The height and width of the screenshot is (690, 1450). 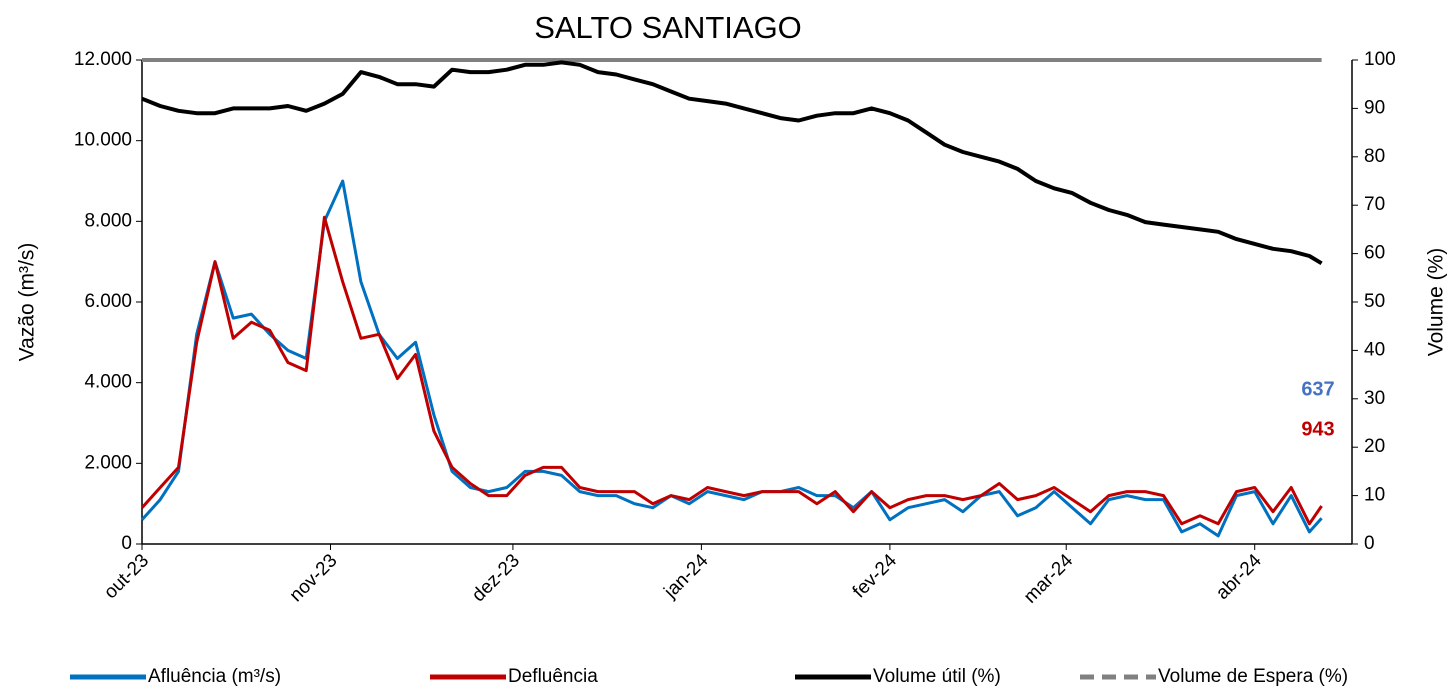 What do you see at coordinates (1380, 59) in the screenshot?
I see `y2-tick-label: 100` at bounding box center [1380, 59].